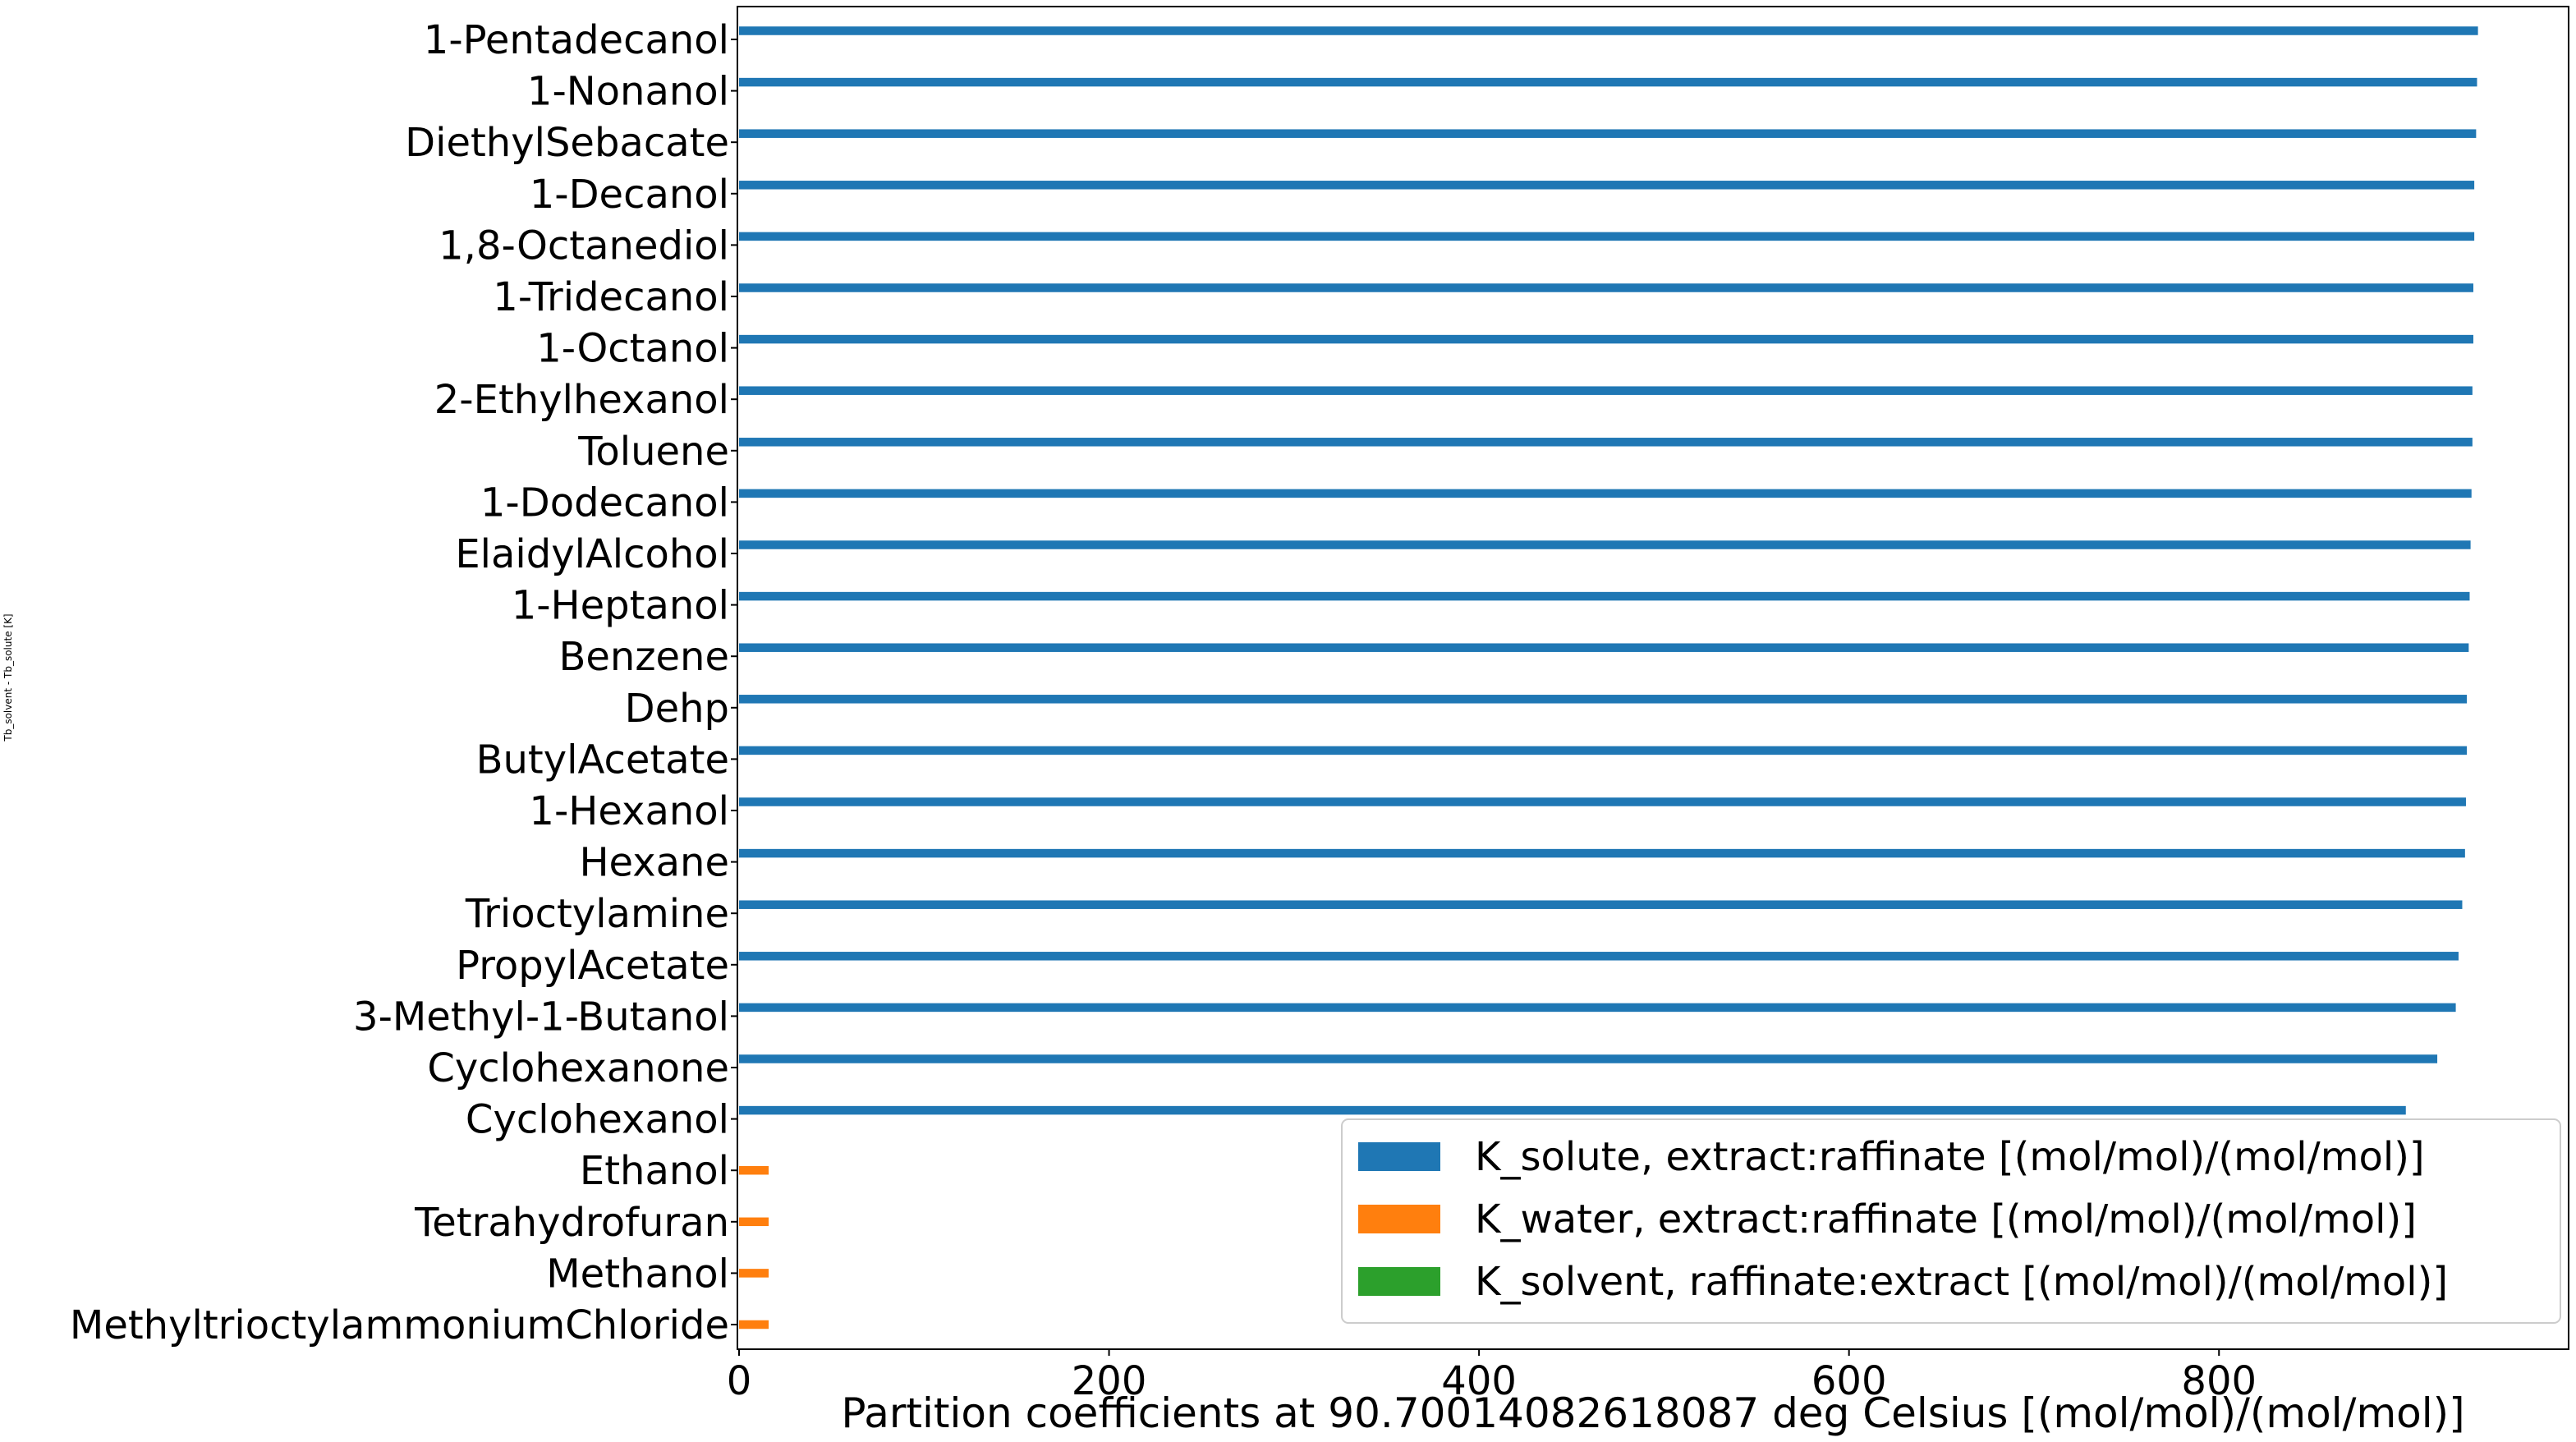  I want to click on legend-box, so click(1951, 1221).